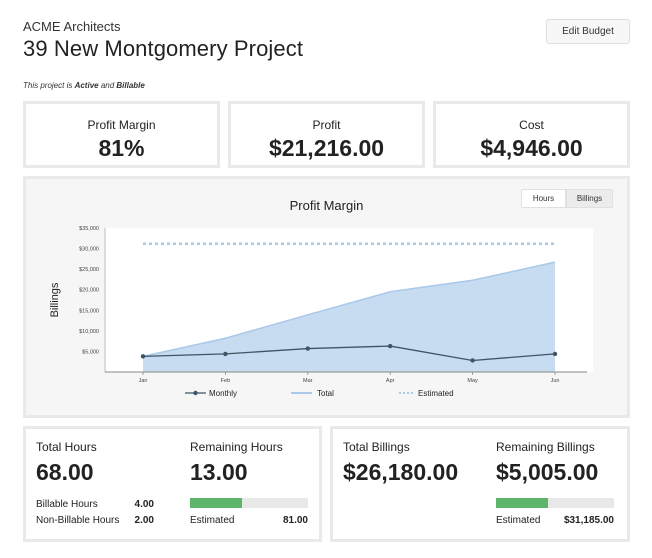  Describe the element at coordinates (308, 381) in the screenshot. I see `x-tick-label: Mar` at that location.